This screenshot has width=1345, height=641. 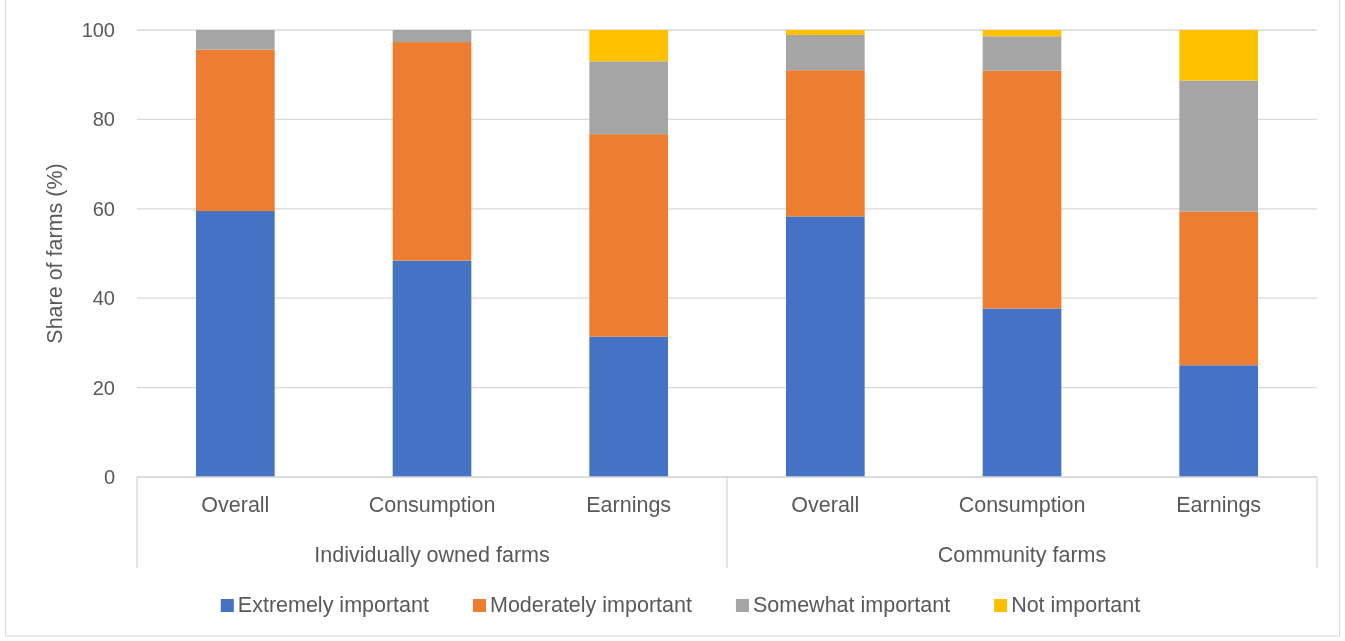 I want to click on legend-label: Extremely important, so click(x=333, y=605).